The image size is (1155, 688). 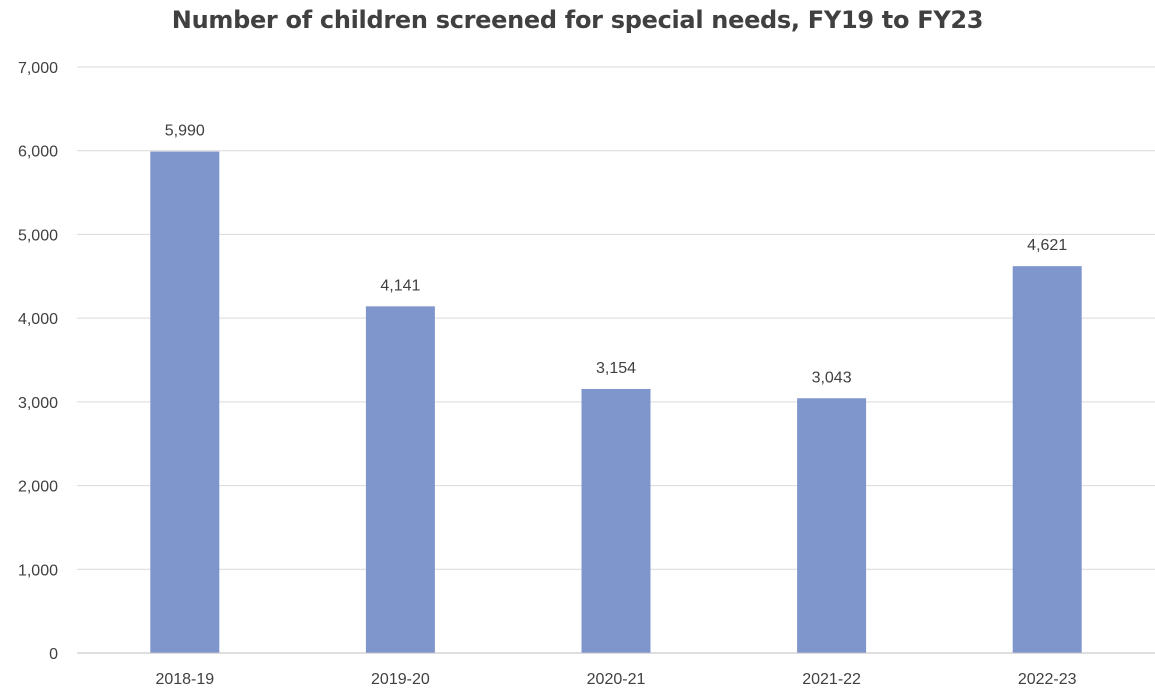 I want to click on y-tick-label: 5,000, so click(x=38, y=235).